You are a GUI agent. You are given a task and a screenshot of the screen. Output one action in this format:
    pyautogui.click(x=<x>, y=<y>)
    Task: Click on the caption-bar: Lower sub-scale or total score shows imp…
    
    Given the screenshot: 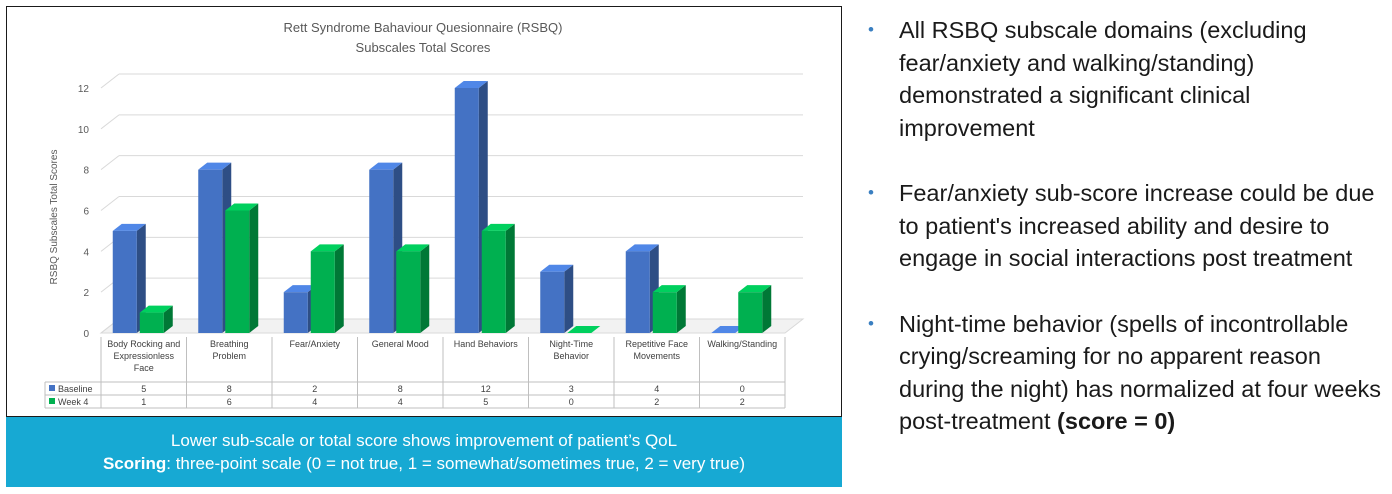 What is the action you would take?
    pyautogui.click(x=424, y=452)
    